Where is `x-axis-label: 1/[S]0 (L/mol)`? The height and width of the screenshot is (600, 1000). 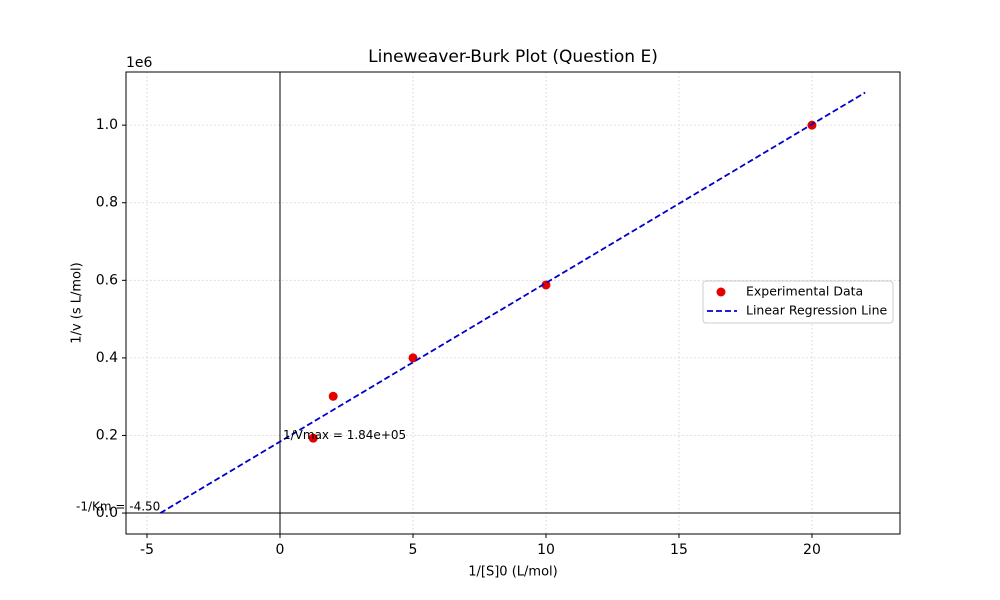
x-axis-label: 1/[S]0 (L/mol) is located at coordinates (512, 572).